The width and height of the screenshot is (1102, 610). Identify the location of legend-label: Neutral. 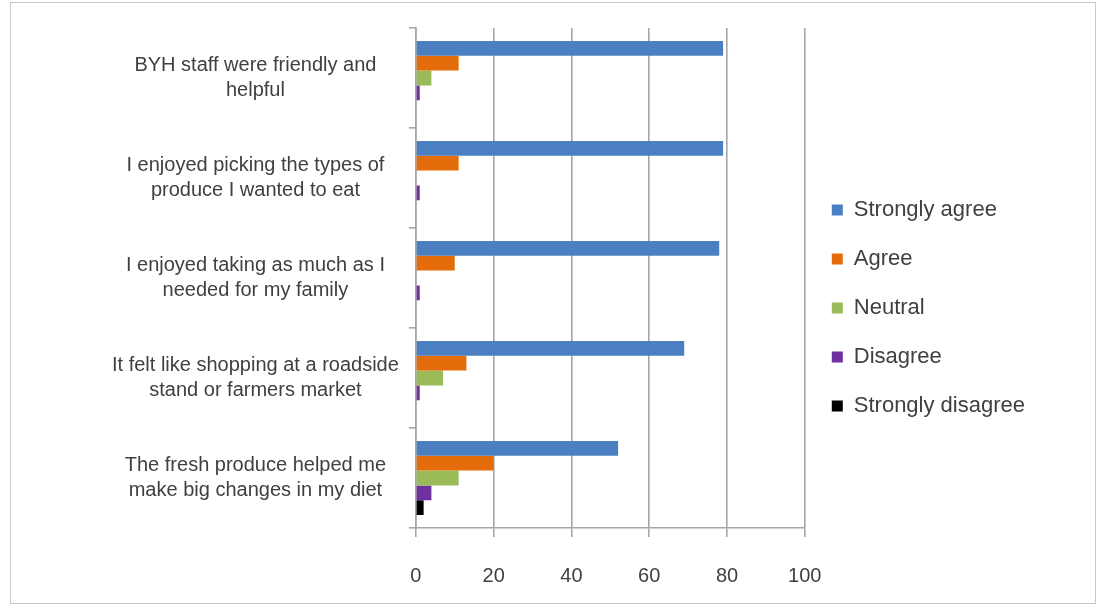
(889, 307).